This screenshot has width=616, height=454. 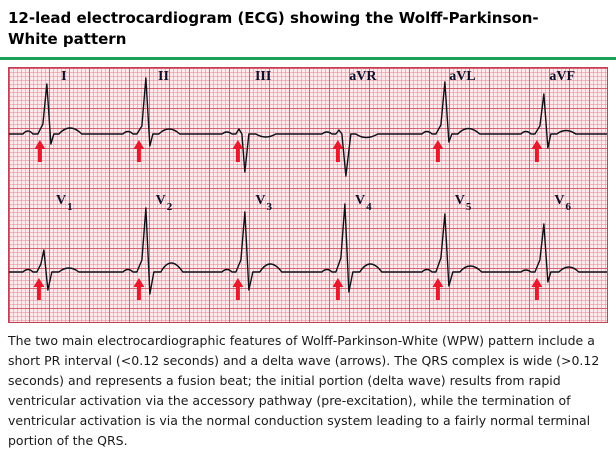 What do you see at coordinates (463, 203) in the screenshot?
I see `lead-label: V5` at bounding box center [463, 203].